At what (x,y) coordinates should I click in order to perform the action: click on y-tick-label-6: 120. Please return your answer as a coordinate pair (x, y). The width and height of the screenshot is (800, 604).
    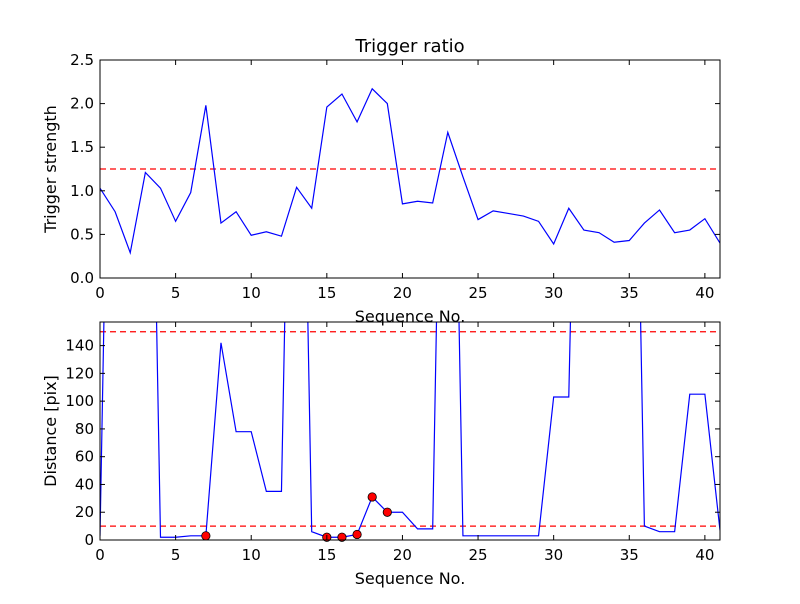
    Looking at the image, I should click on (79, 373).